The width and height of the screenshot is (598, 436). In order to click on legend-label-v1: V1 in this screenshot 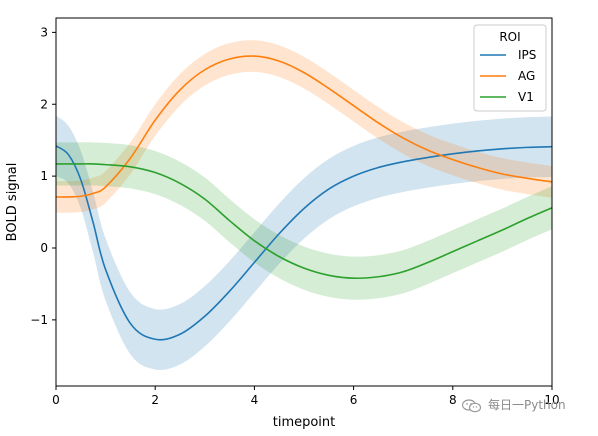, I will do `click(526, 97)`.